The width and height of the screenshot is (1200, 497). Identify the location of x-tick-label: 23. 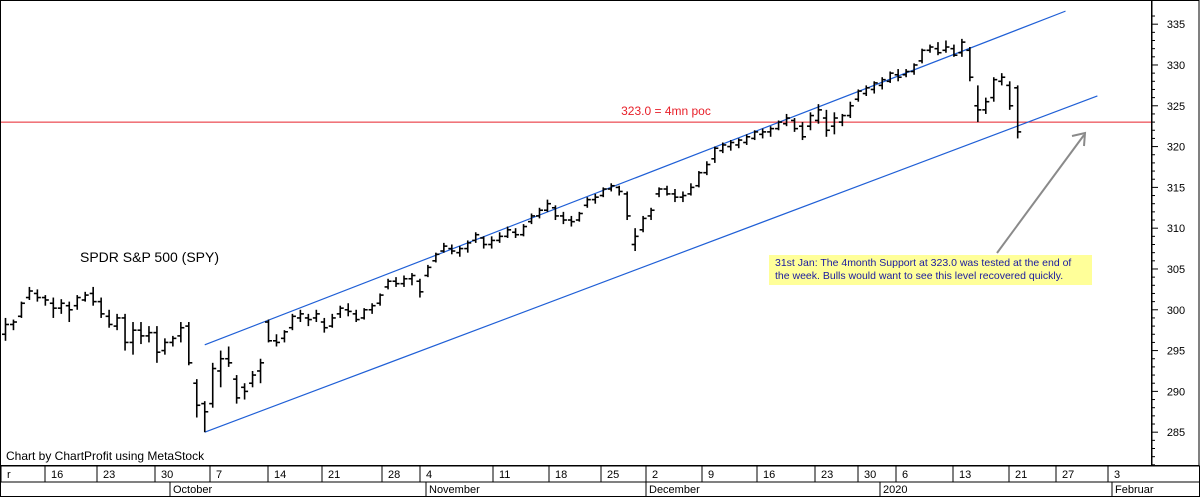
(827, 475).